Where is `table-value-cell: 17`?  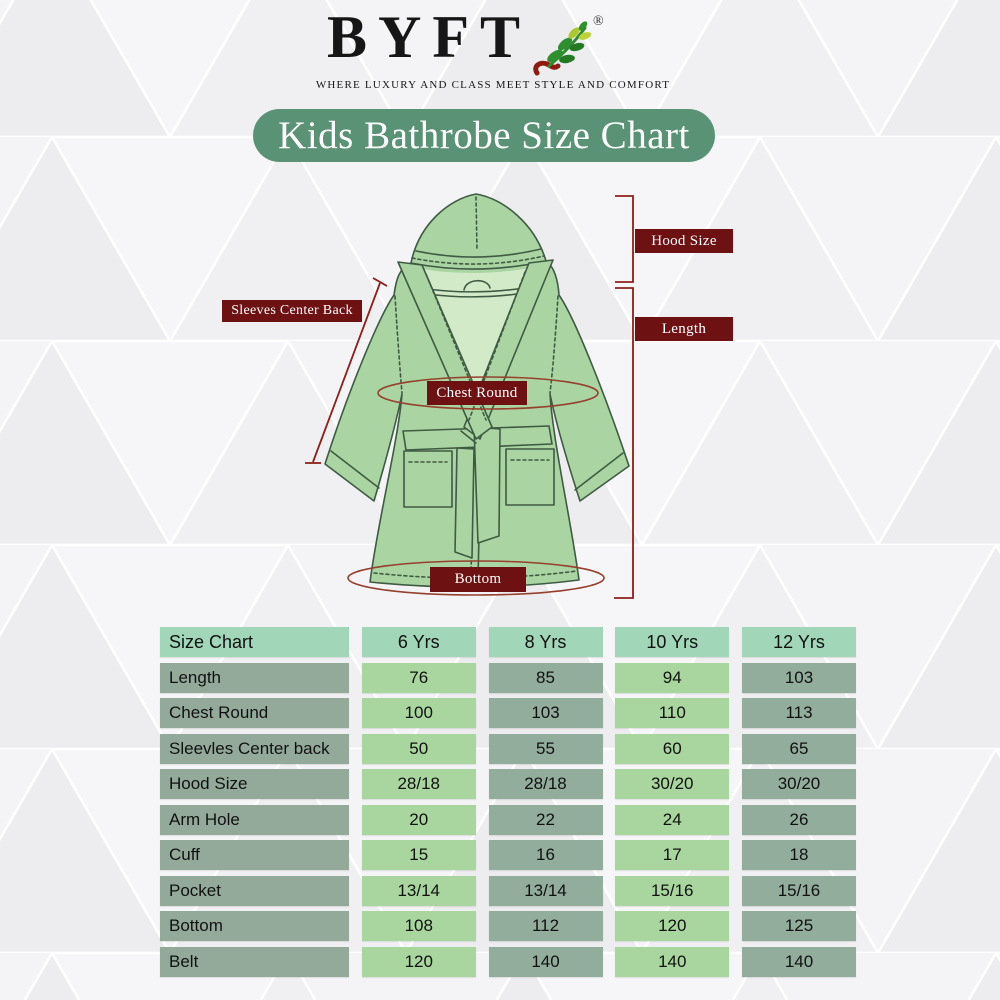 table-value-cell: 17 is located at coordinates (672, 855).